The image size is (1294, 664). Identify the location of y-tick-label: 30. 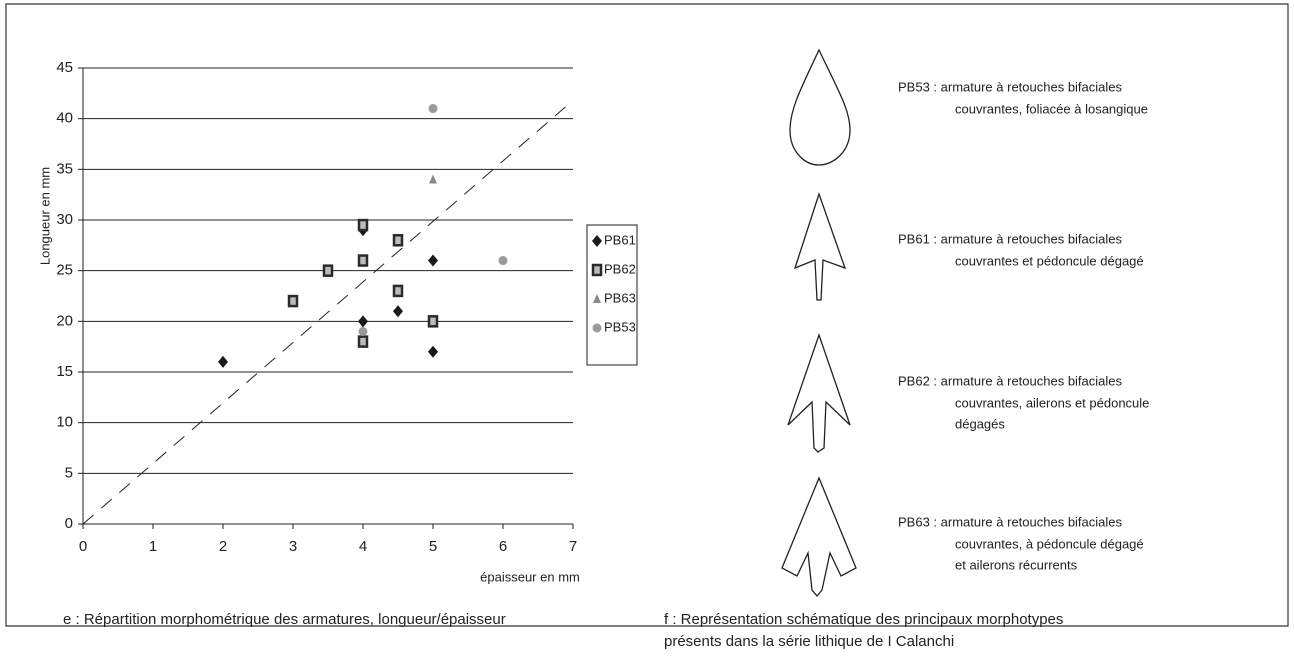
(64, 219).